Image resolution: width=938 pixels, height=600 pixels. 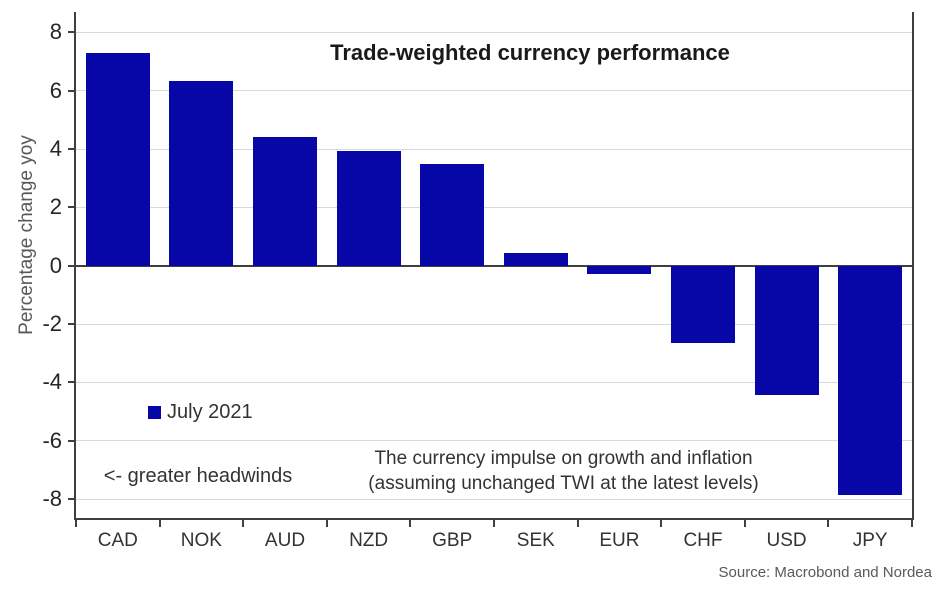 What do you see at coordinates (26, 235) in the screenshot?
I see `y-axis-label: Percentage change yoy` at bounding box center [26, 235].